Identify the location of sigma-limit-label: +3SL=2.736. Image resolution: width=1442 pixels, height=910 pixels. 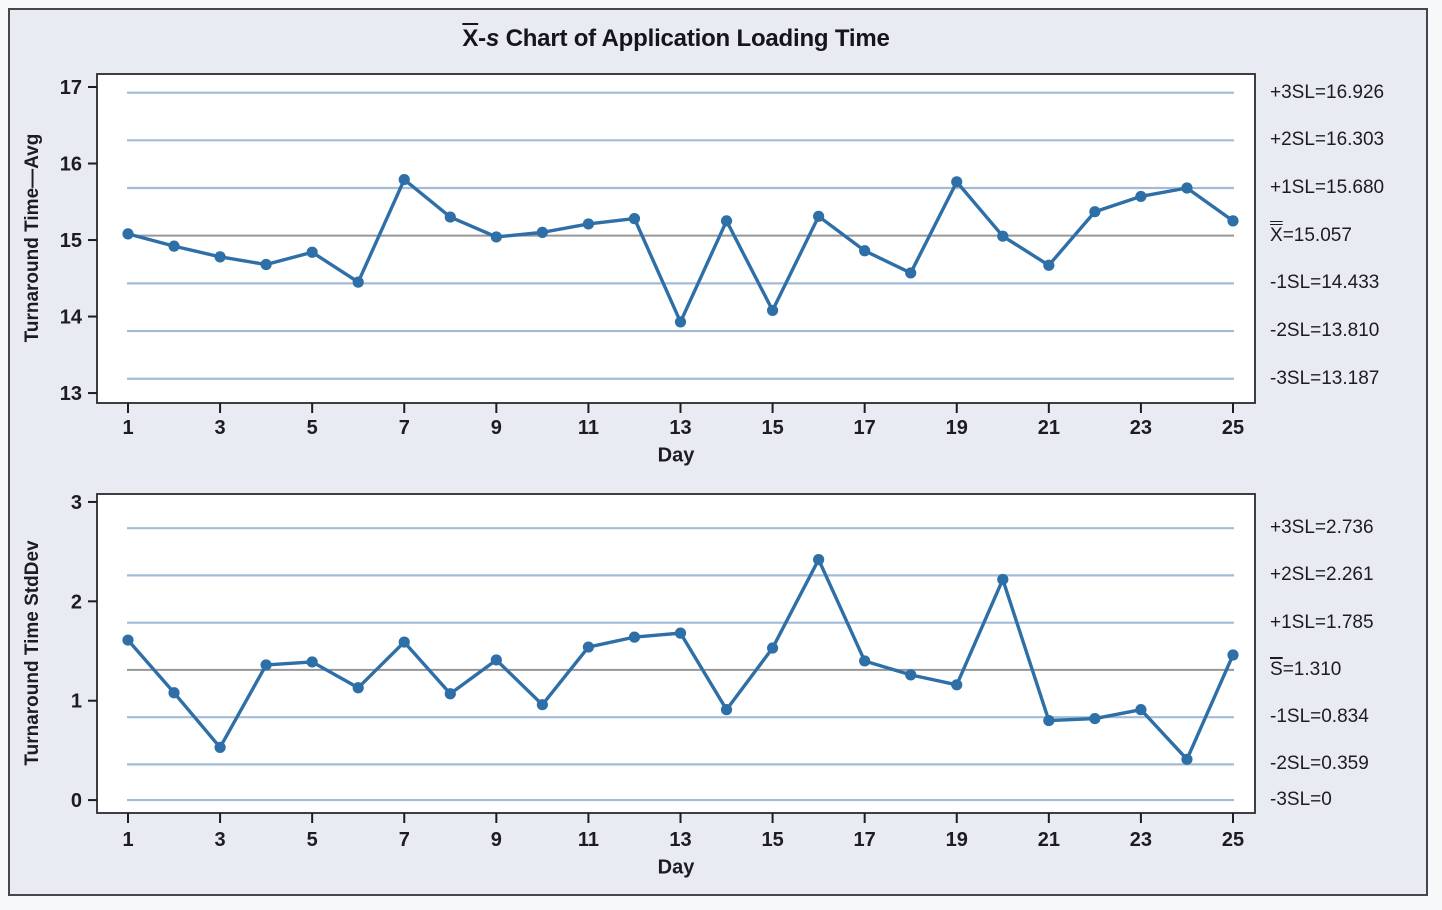
(1322, 528).